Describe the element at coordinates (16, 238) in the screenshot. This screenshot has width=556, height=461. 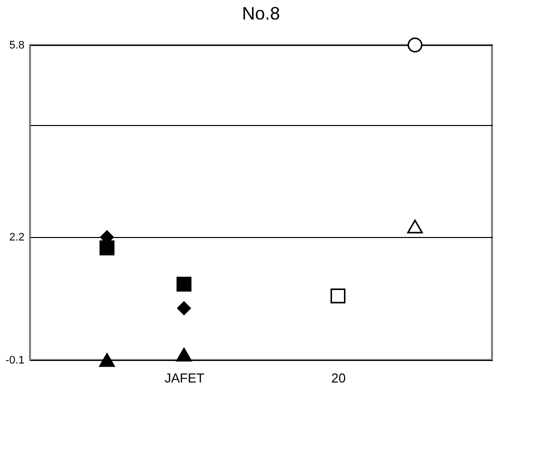
I see `y-tick-label: 2.2` at that location.